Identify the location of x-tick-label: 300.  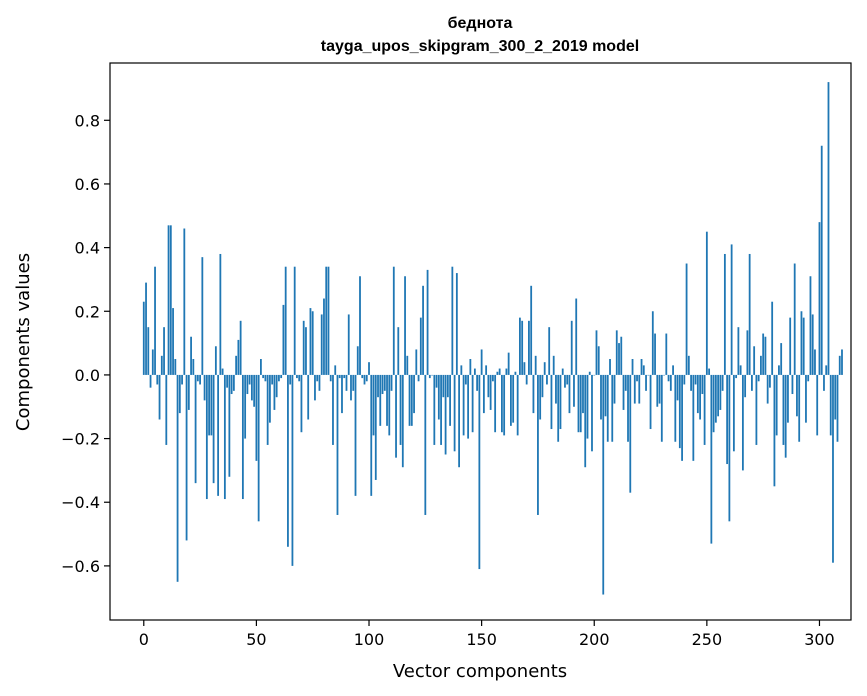
(819, 639).